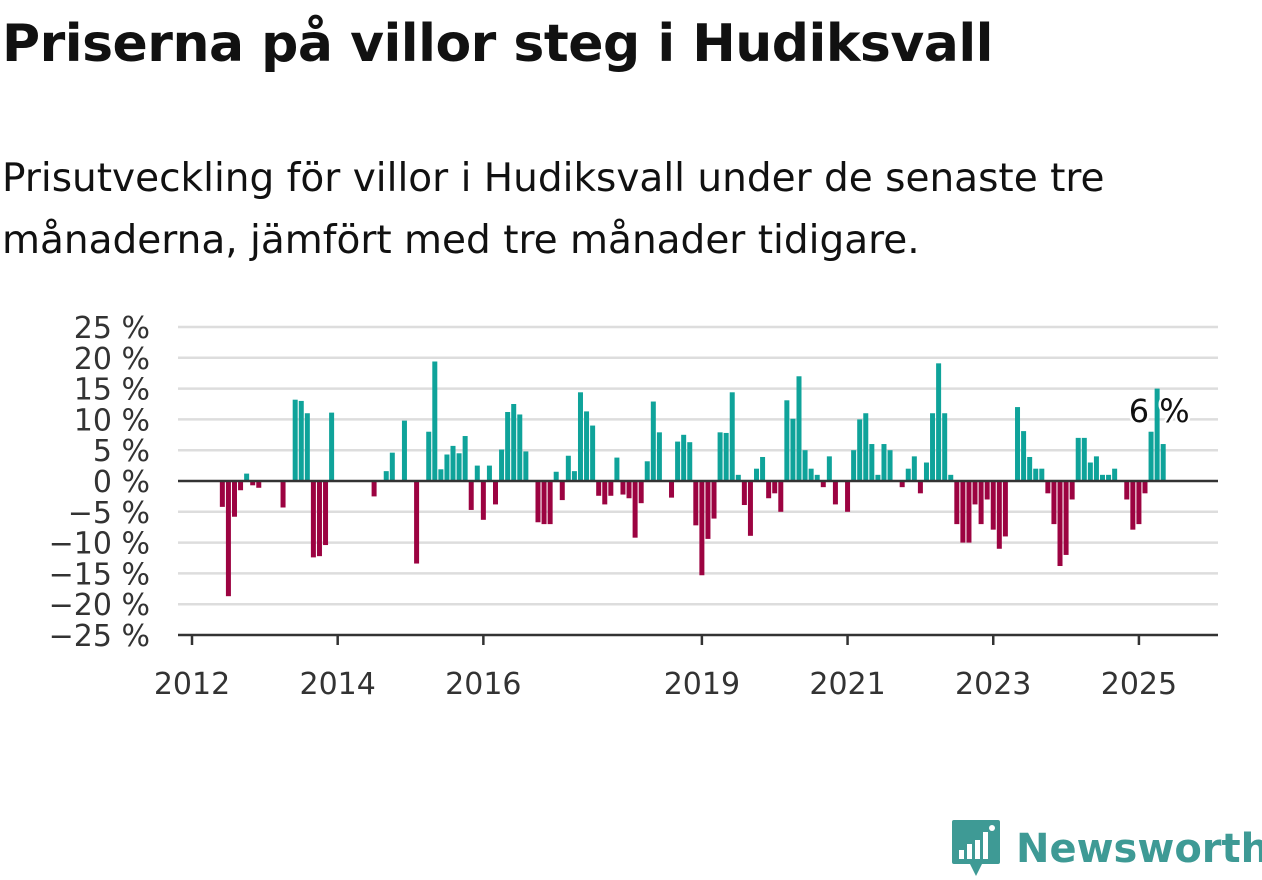 This screenshot has width=1262, height=880. What do you see at coordinates (665, 668) in the screenshot?
I see `x-axis-tick-labels: 2012 2014 2016 2019 2021 2023 2025` at bounding box center [665, 668].